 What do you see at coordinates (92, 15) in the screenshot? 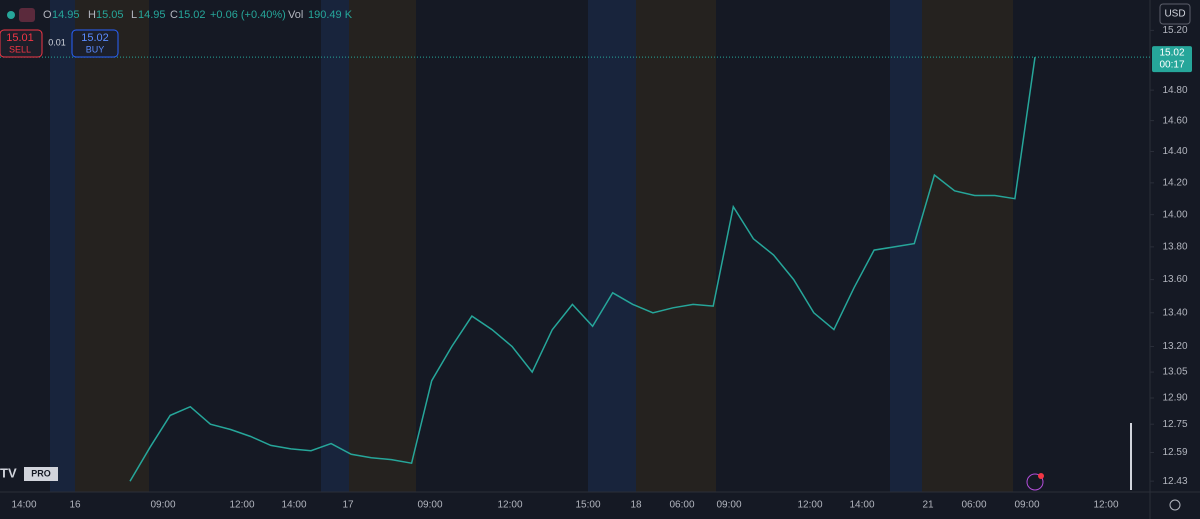
I see `header-h: H` at bounding box center [92, 15].